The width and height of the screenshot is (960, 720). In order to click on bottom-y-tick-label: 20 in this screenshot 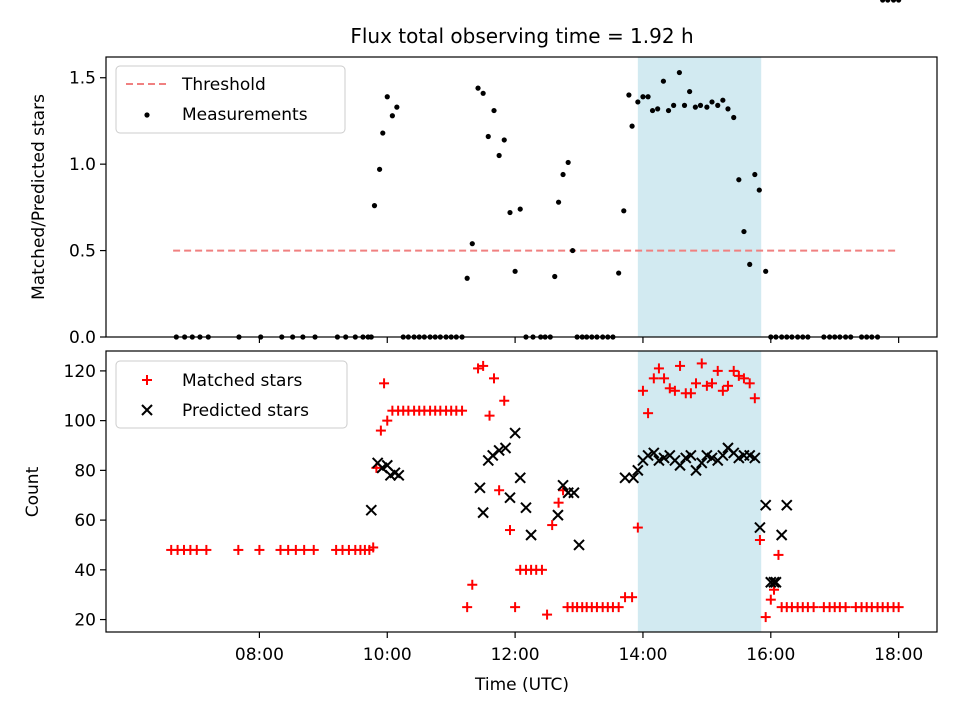, I will do `click(85, 621)`.